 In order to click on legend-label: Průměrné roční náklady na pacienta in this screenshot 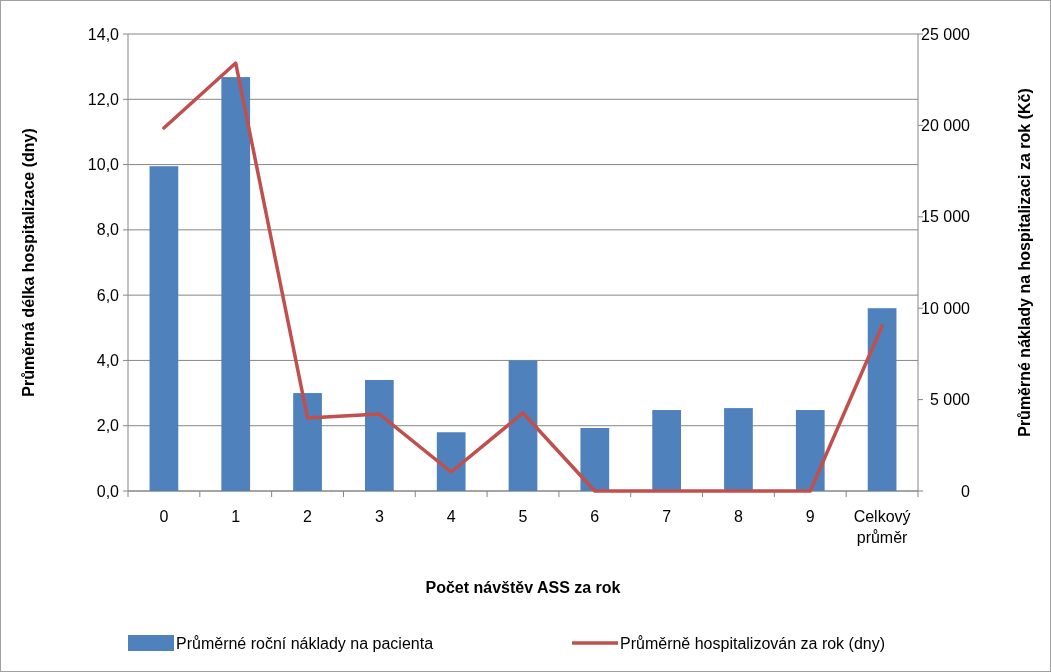, I will do `click(305, 643)`.